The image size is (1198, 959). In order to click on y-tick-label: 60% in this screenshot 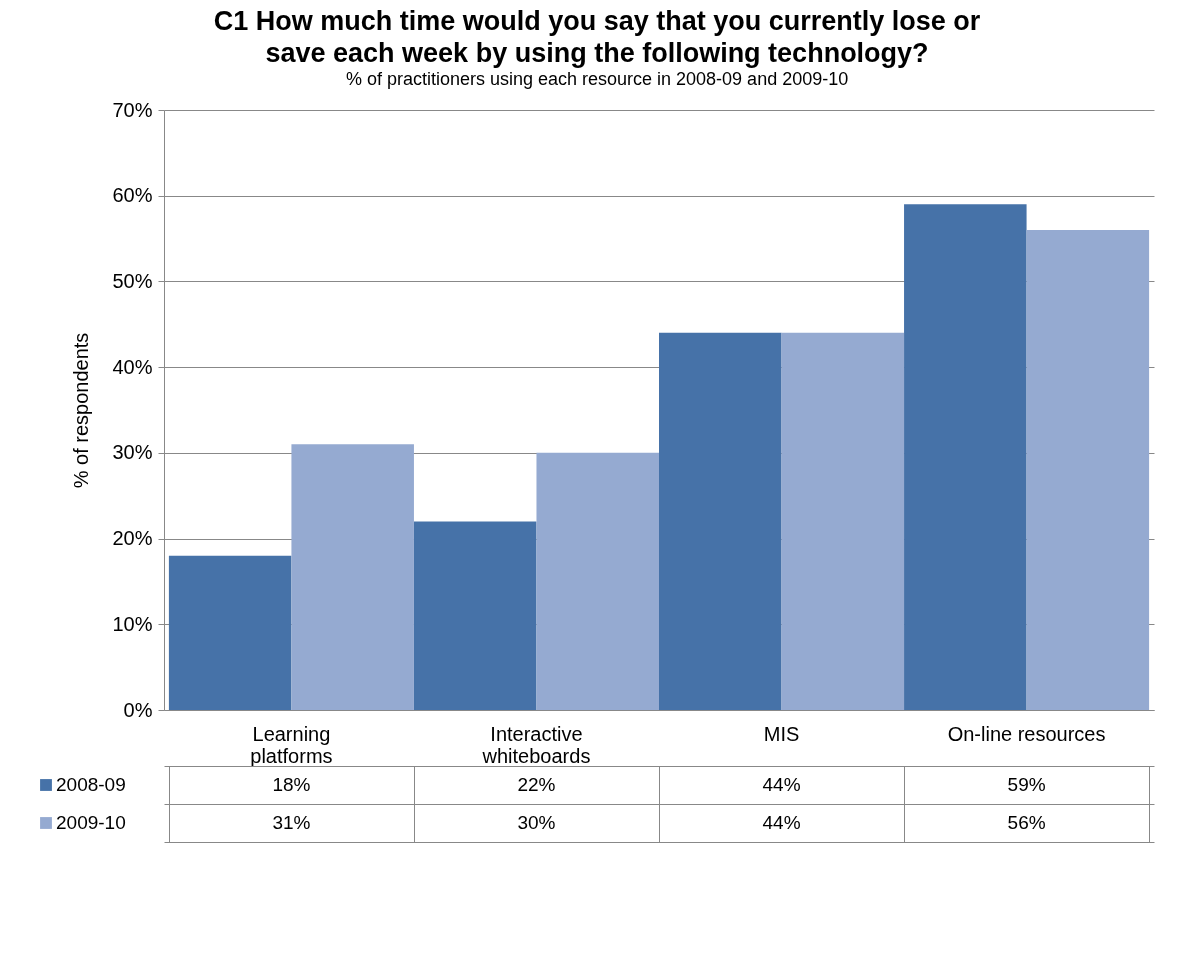, I will do `click(132, 195)`.